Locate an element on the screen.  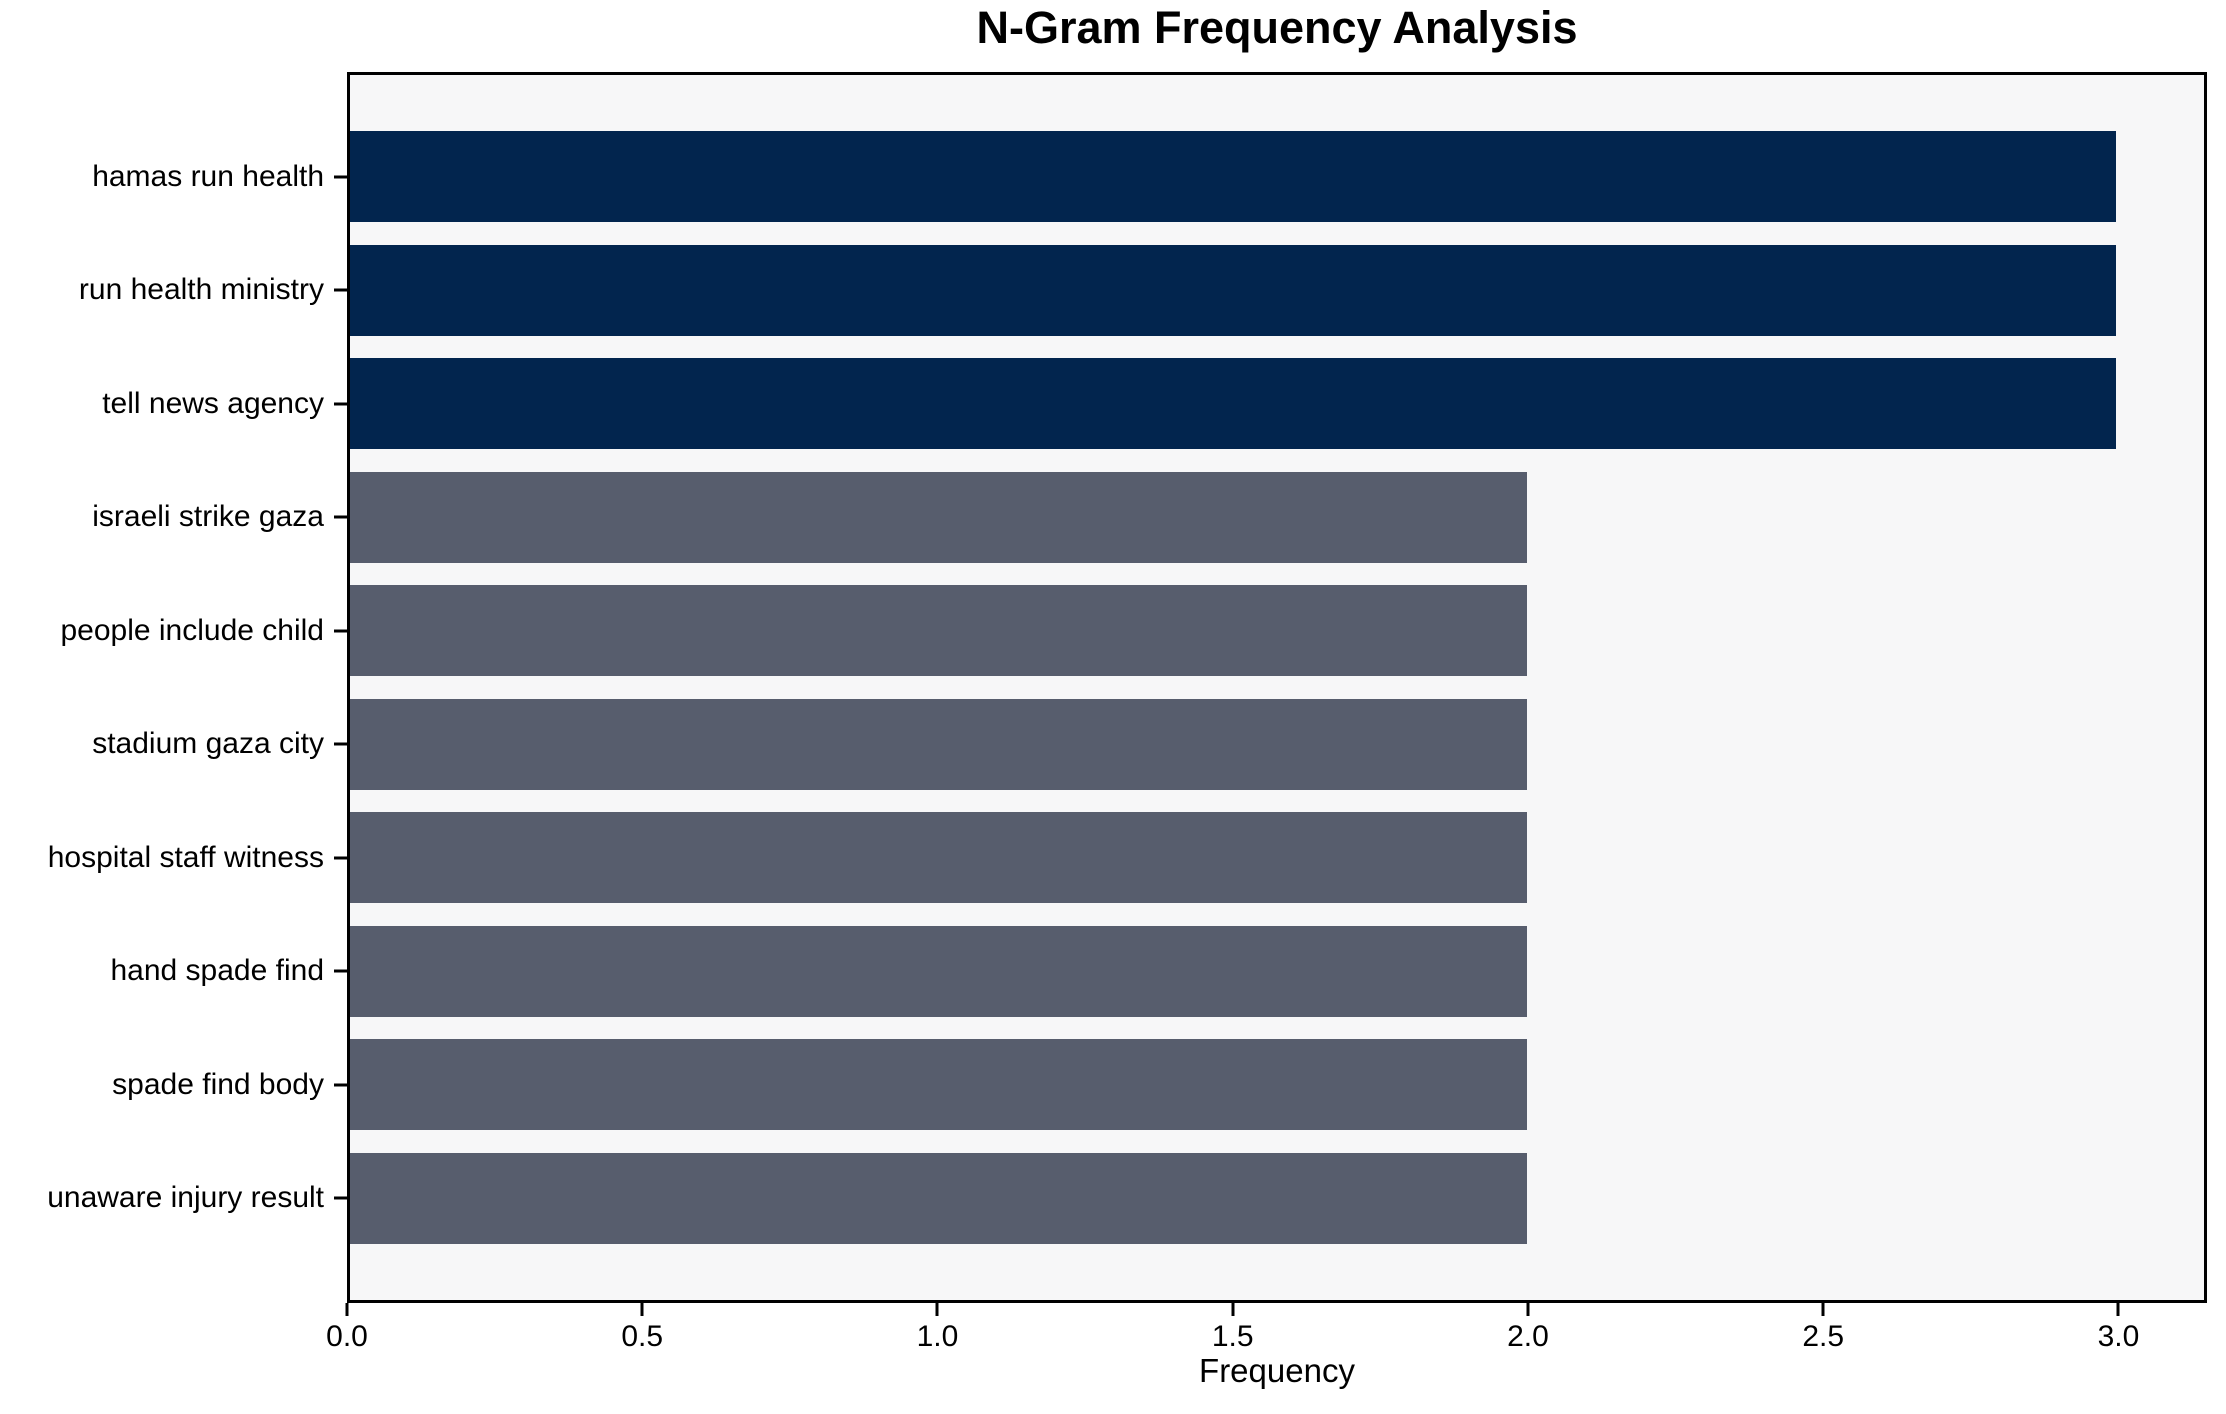
y-tick-label: spade find body is located at coordinates (218, 1084).